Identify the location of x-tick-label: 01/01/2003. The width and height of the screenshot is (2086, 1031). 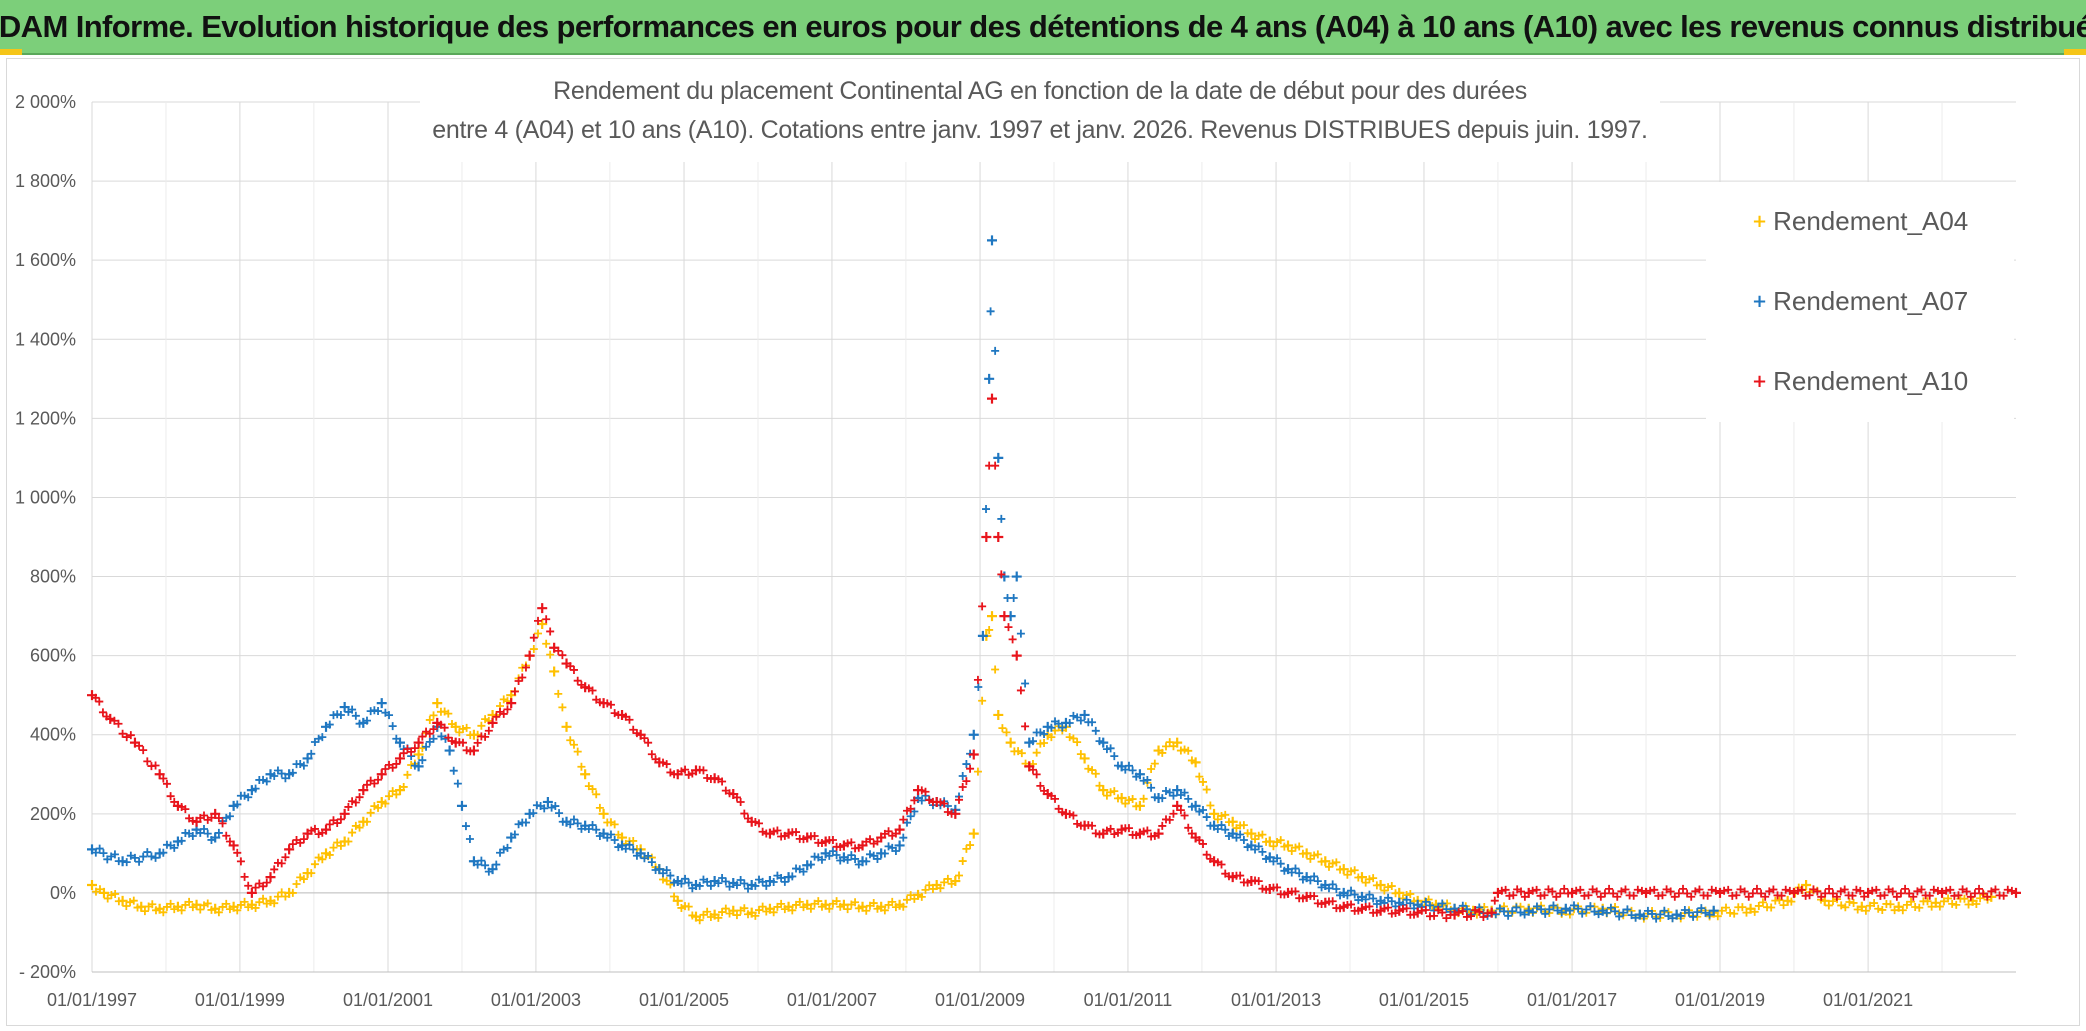
(536, 1000).